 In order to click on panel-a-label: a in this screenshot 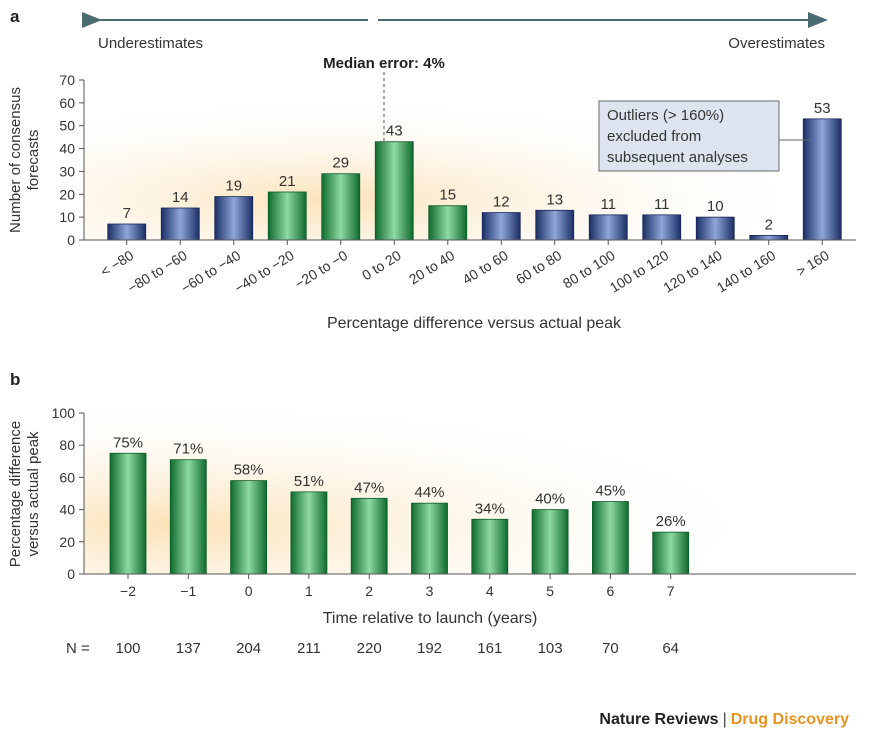, I will do `click(15, 16)`.